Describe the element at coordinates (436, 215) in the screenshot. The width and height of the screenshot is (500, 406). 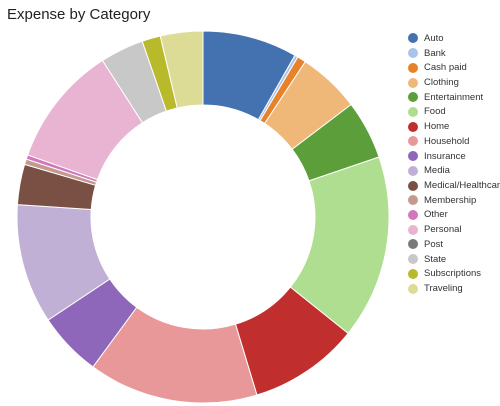
I see `legend-label-other: Other` at that location.